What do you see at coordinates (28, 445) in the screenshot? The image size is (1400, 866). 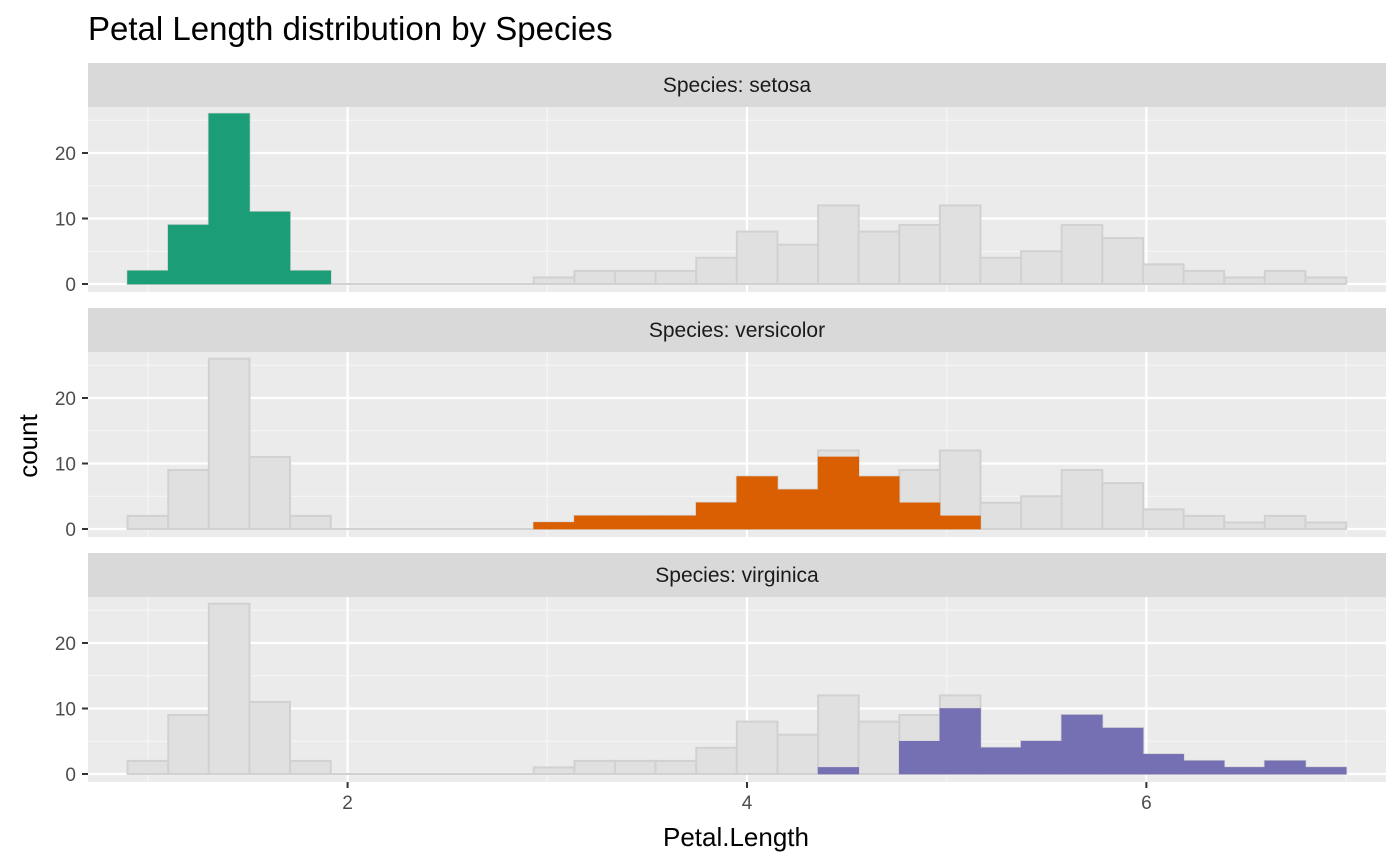 I see `y-axis-title: count` at bounding box center [28, 445].